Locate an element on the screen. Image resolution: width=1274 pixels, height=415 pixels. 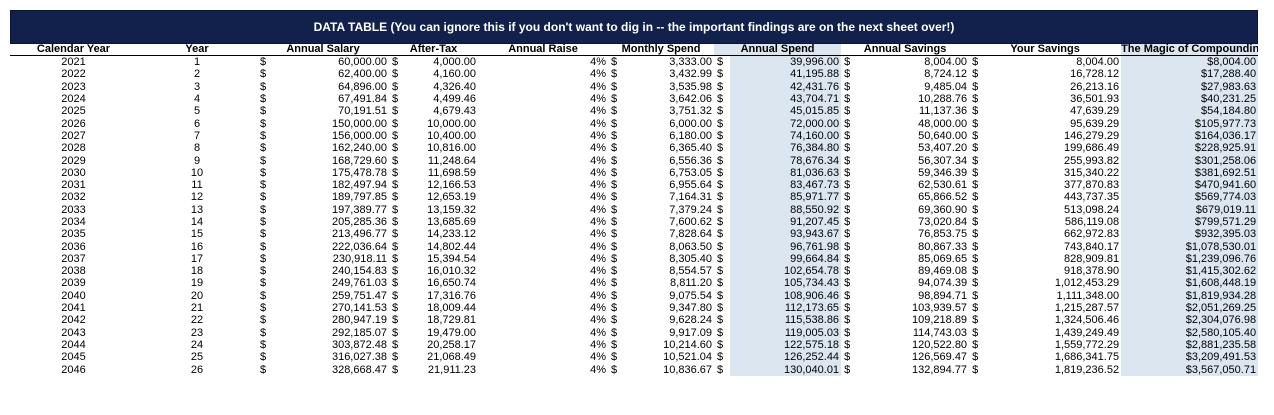
cell-monthly: 9,628.24 is located at coordinates (691, 320).